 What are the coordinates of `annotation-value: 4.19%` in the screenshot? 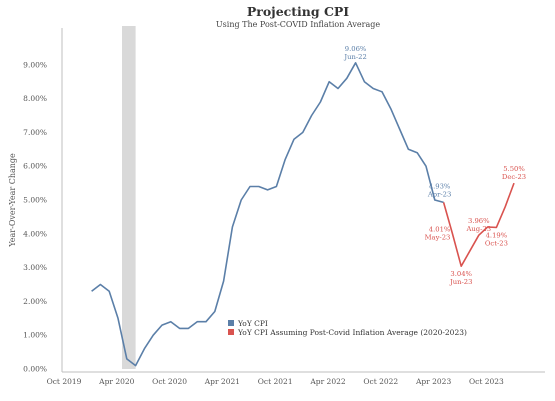 It's located at (497, 235).